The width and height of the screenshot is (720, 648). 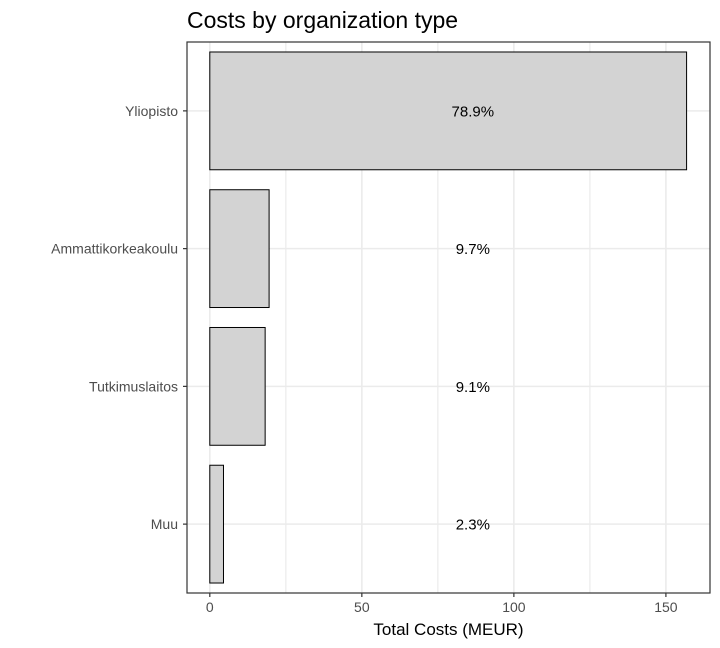 I want to click on data-label: 9.7%, so click(x=473, y=249).